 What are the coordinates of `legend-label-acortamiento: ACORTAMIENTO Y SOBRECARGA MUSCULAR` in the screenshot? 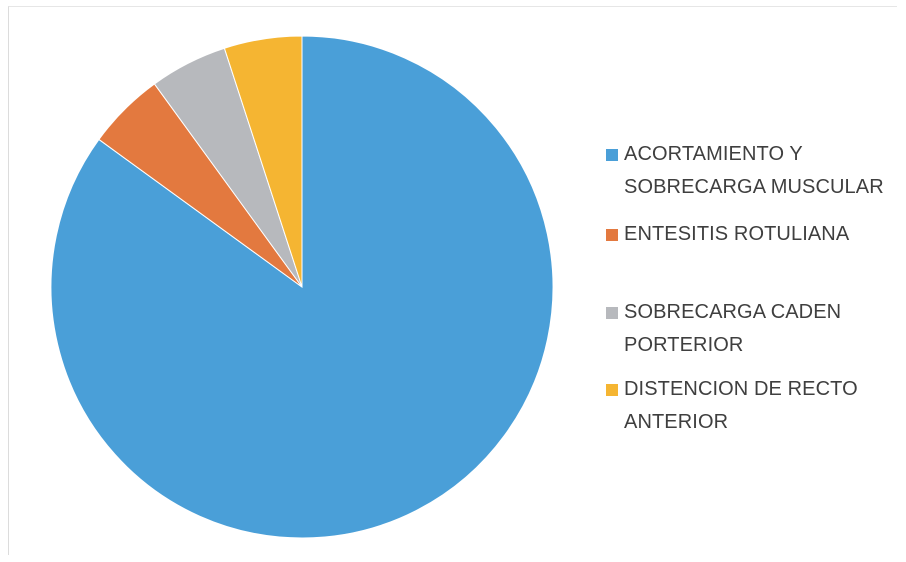 It's located at (754, 170).